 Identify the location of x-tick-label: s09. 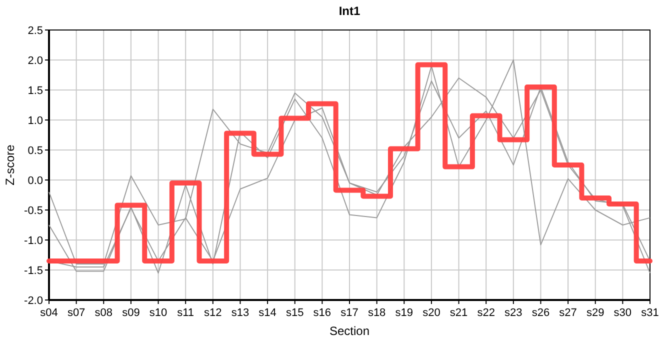
(131, 313).